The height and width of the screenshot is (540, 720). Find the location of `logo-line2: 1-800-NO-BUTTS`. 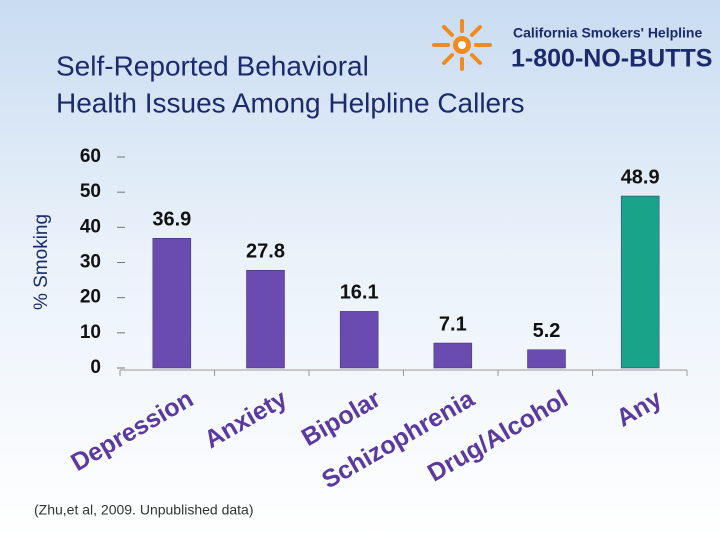

logo-line2: 1-800-NO-BUTTS is located at coordinates (611, 59).